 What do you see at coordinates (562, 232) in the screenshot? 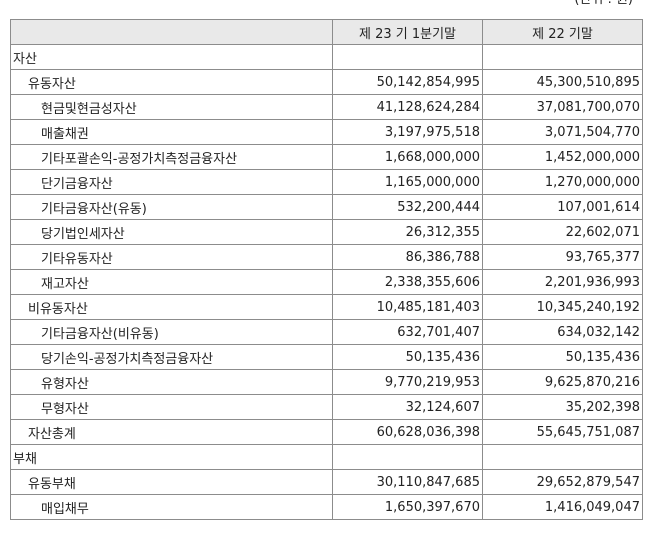
I see `prior-period-value-cell: 22,602,071` at bounding box center [562, 232].